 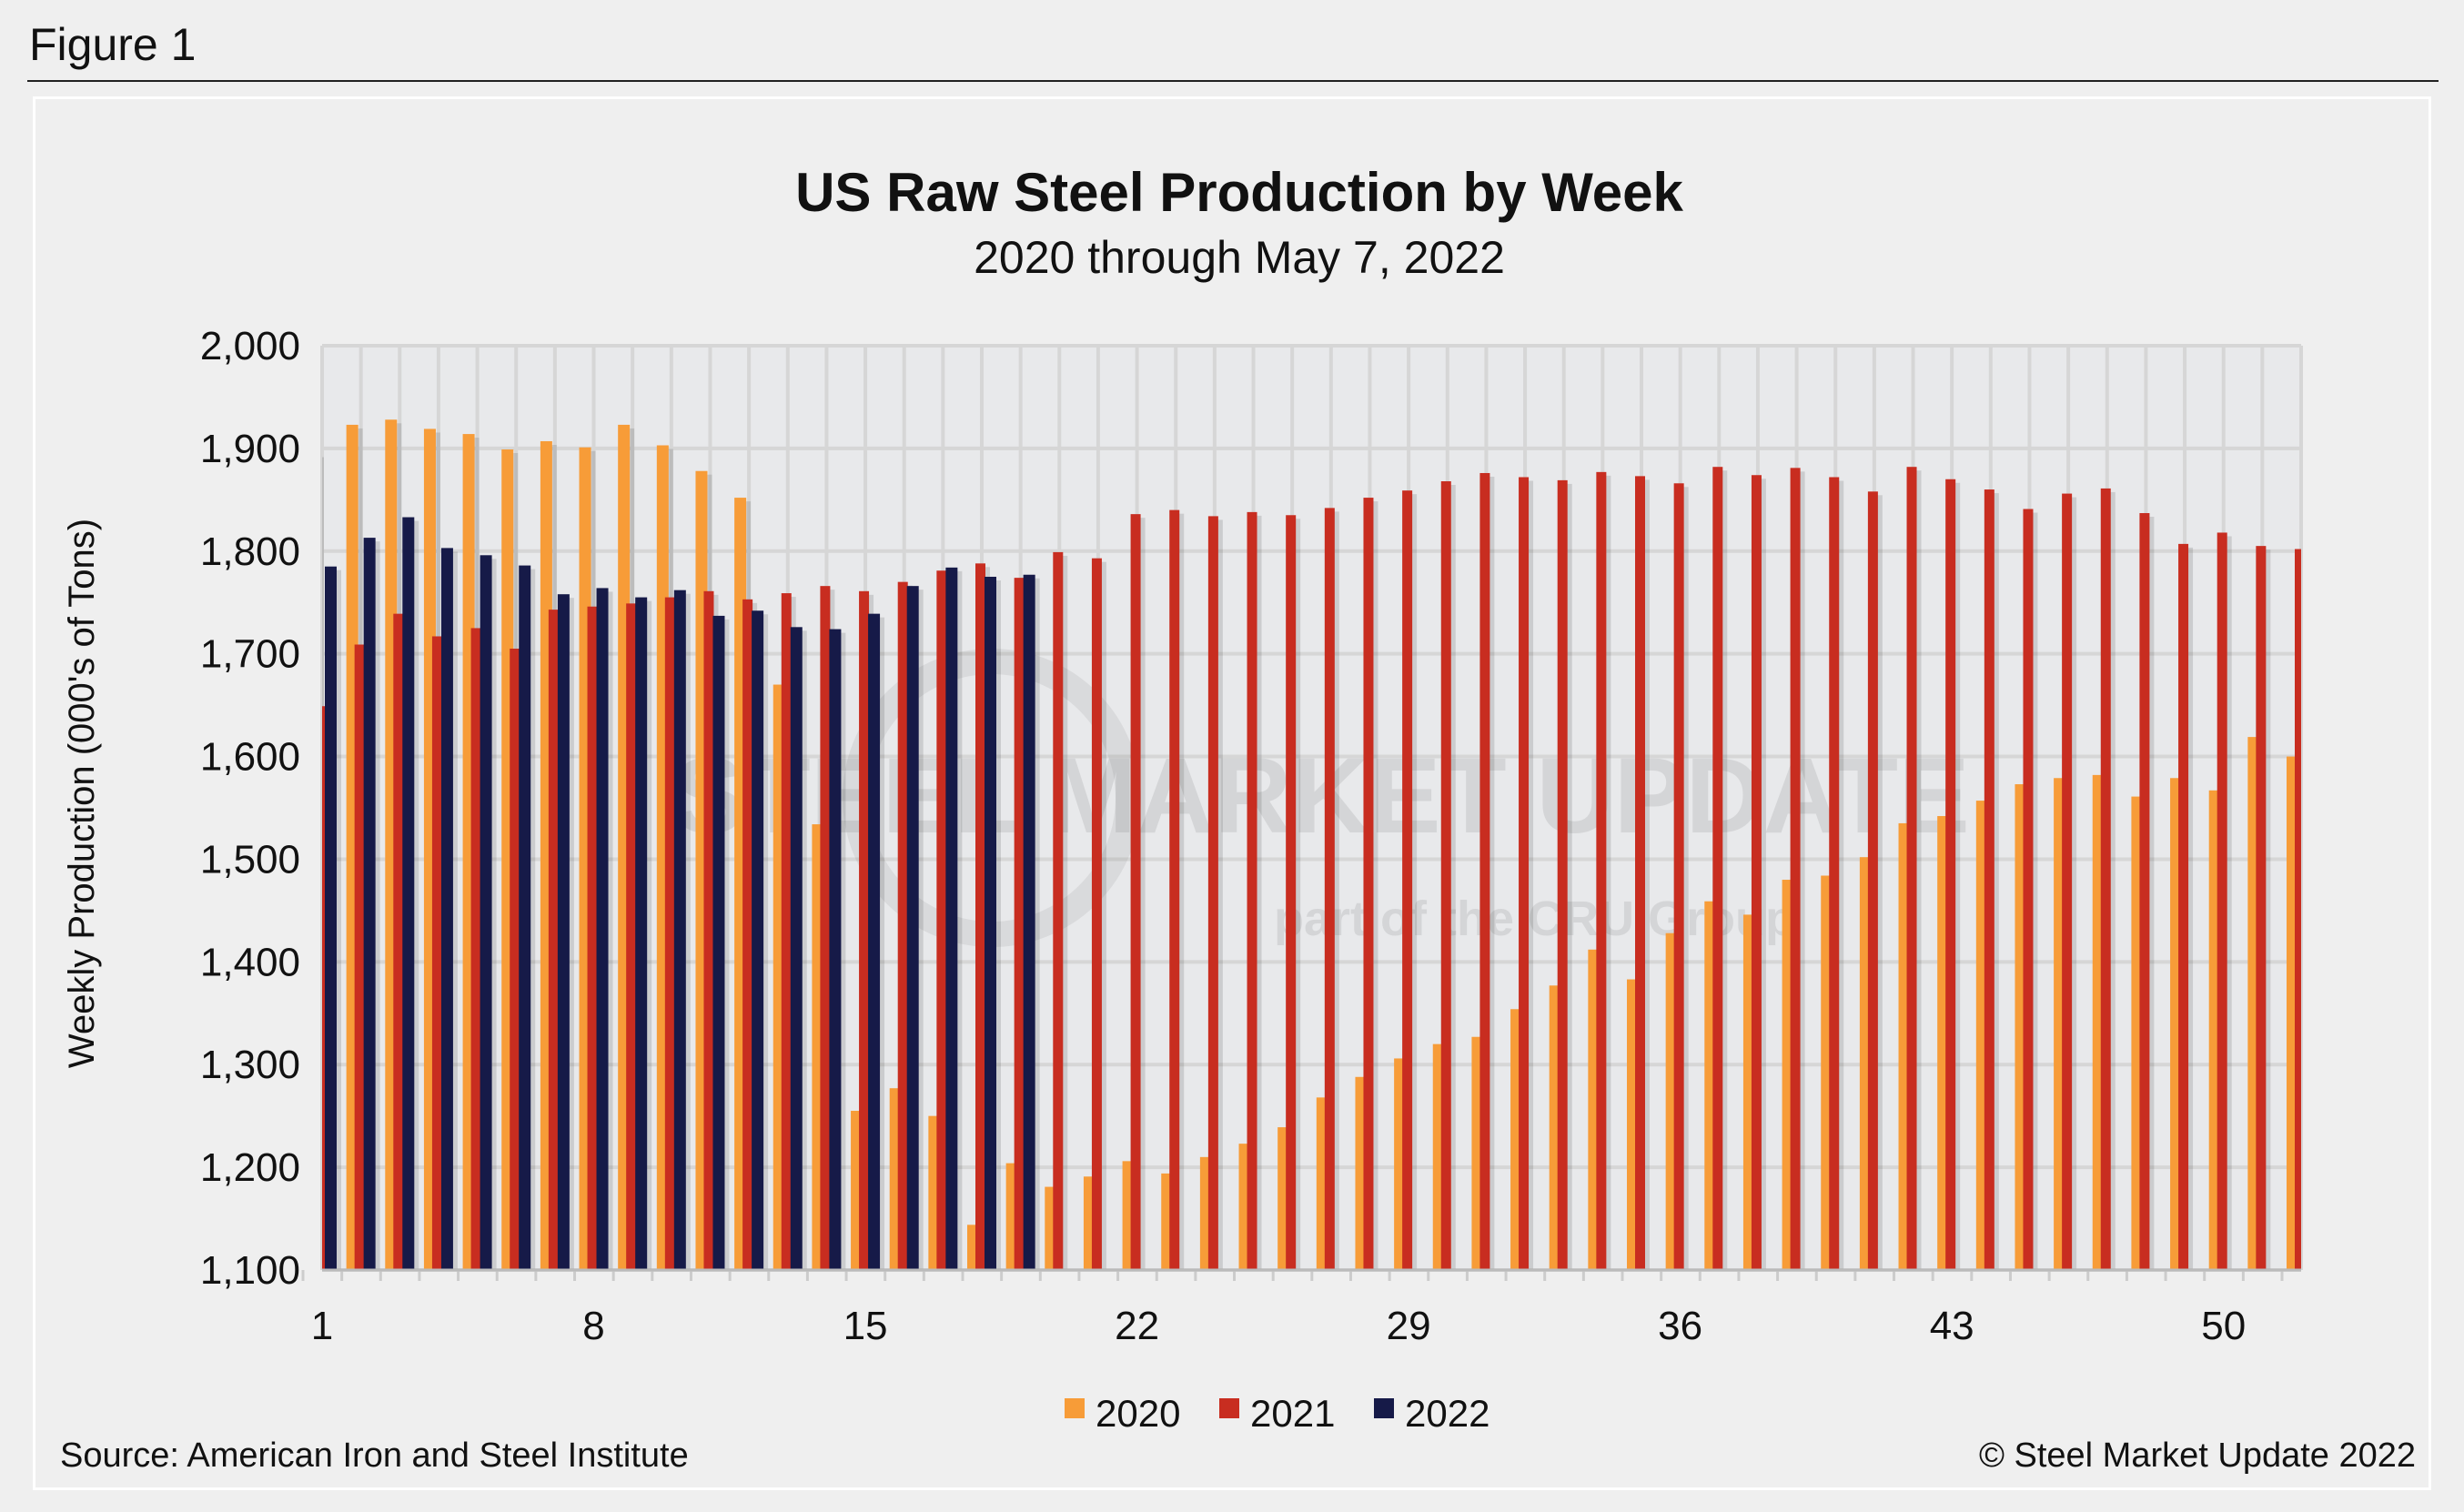 What do you see at coordinates (866, 1326) in the screenshot?
I see `x-tick-label: 15` at bounding box center [866, 1326].